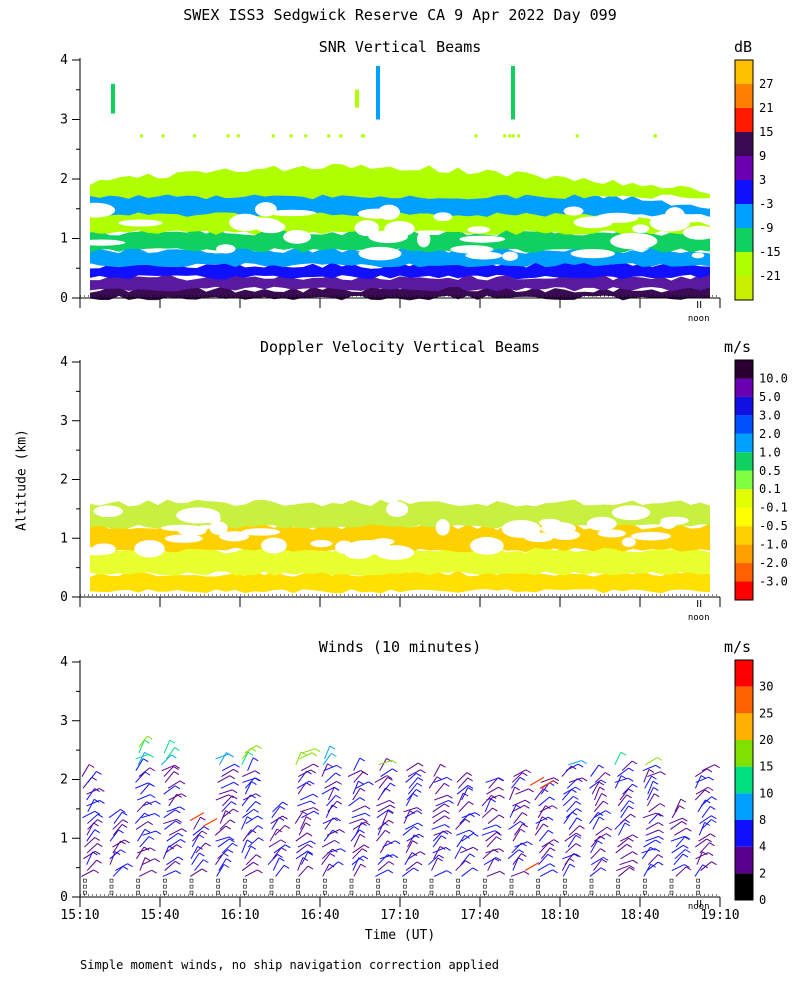 Image resolution: width=800 pixels, height=1000 pixels. Describe the element at coordinates (64, 780) in the screenshot. I see `y-tick-label: 2` at that location.